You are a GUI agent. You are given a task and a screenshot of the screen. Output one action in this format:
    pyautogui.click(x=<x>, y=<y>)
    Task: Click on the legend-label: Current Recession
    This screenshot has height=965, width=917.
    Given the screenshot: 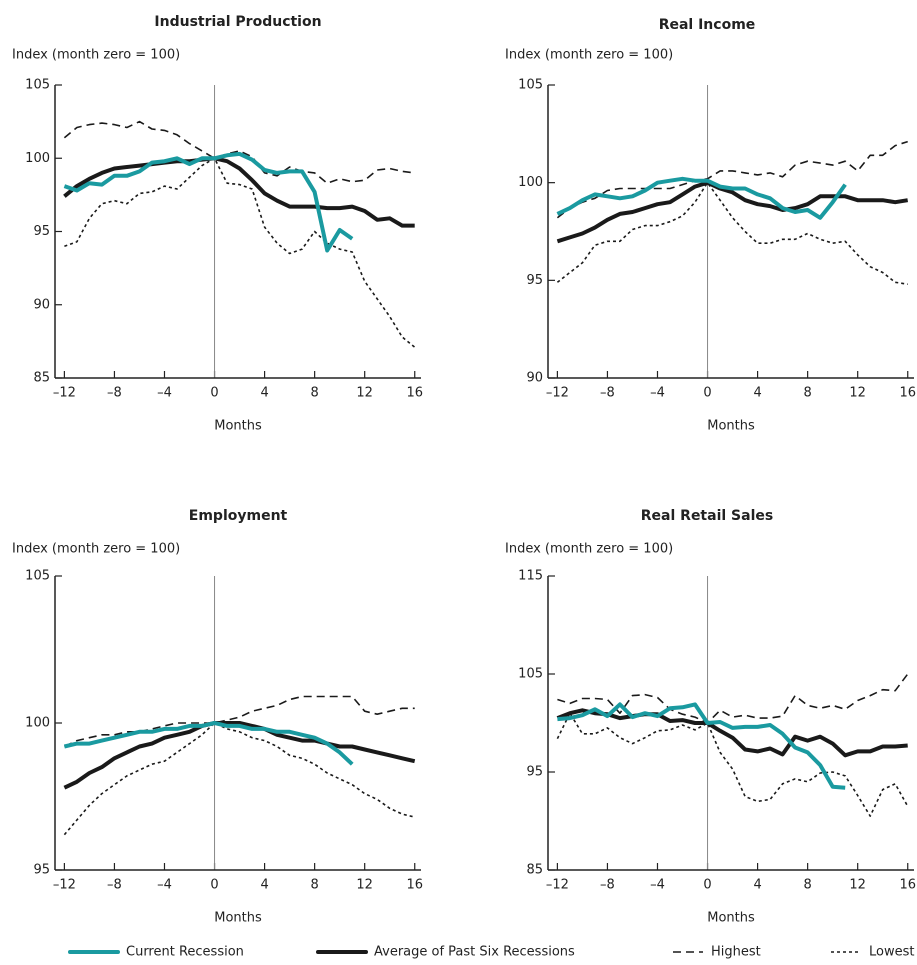 What is the action you would take?
    pyautogui.click(x=185, y=952)
    